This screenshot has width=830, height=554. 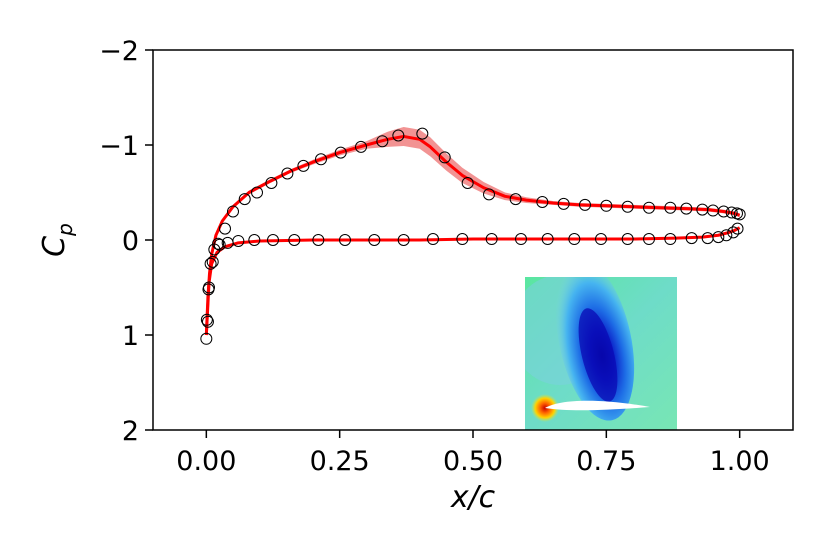 What do you see at coordinates (119, 51) in the screenshot?
I see `y-tick-label: −2` at bounding box center [119, 51].